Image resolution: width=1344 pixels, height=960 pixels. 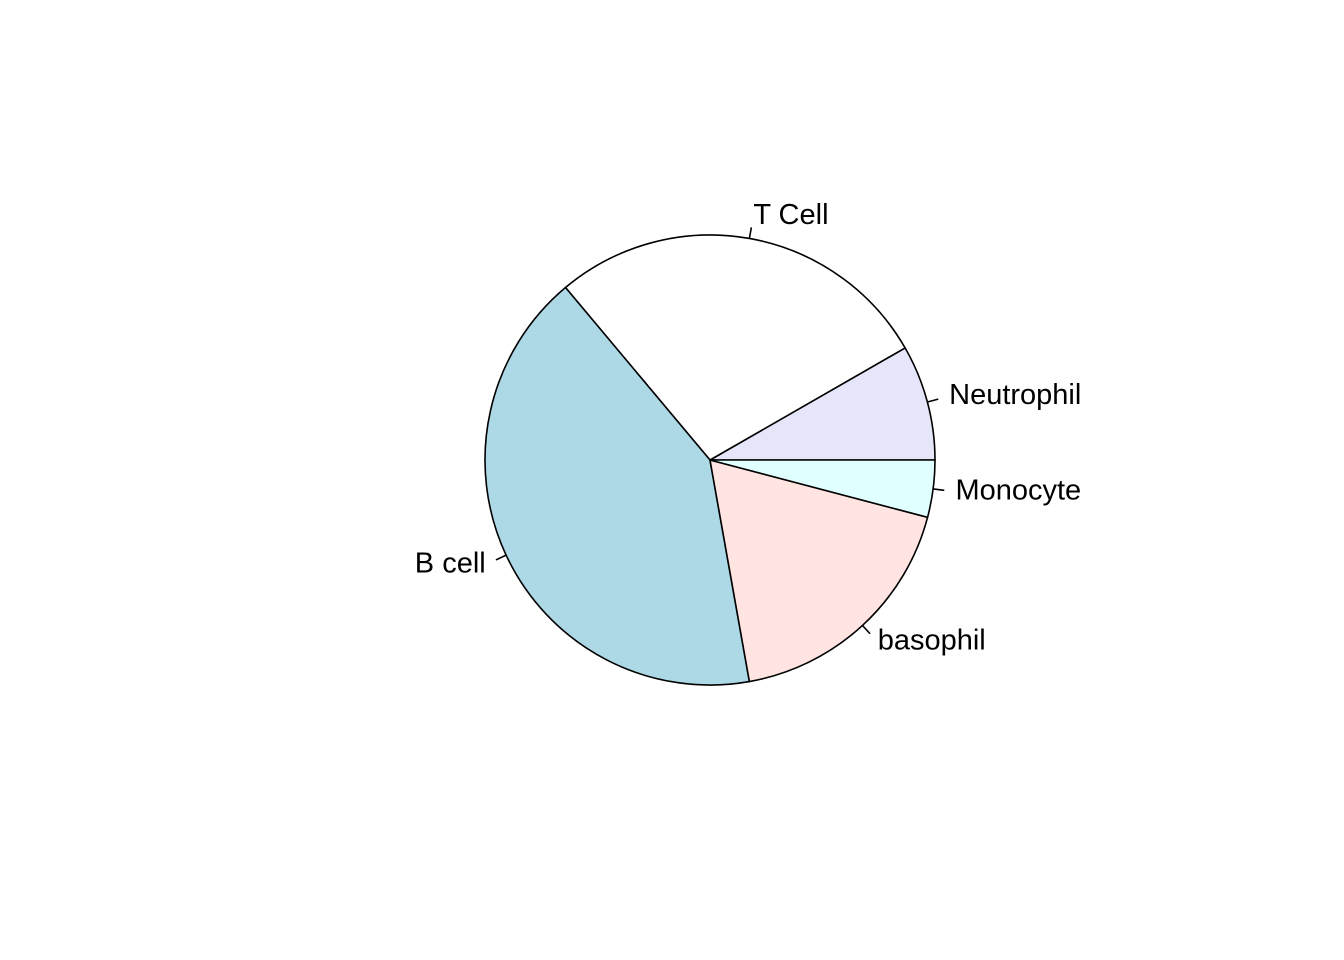 What do you see at coordinates (790, 215) in the screenshot?
I see `pie-label-t-cell: T Cell` at bounding box center [790, 215].